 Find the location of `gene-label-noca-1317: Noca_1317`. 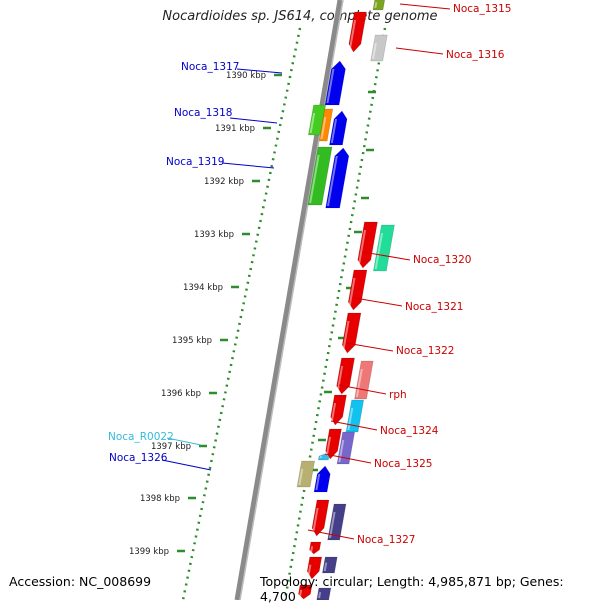

gene-label-noca-1317: Noca_1317 is located at coordinates (210, 67).